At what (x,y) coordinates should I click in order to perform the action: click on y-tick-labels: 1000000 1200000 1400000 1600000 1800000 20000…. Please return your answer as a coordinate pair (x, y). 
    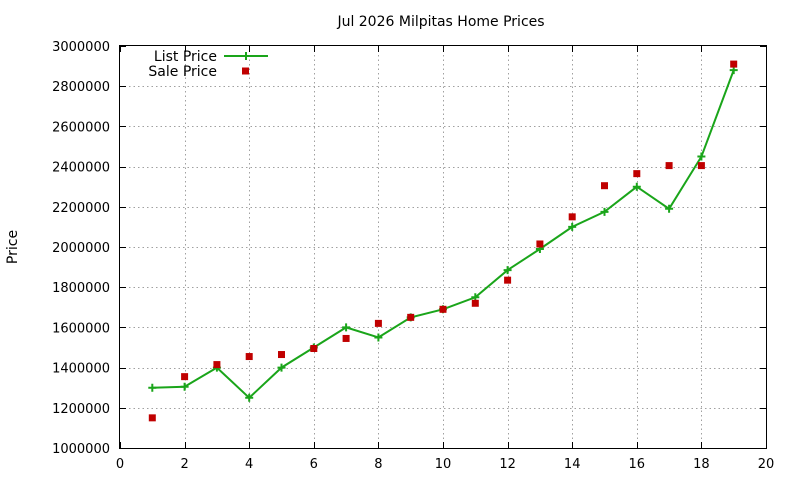
    Looking at the image, I should click on (81, 248).